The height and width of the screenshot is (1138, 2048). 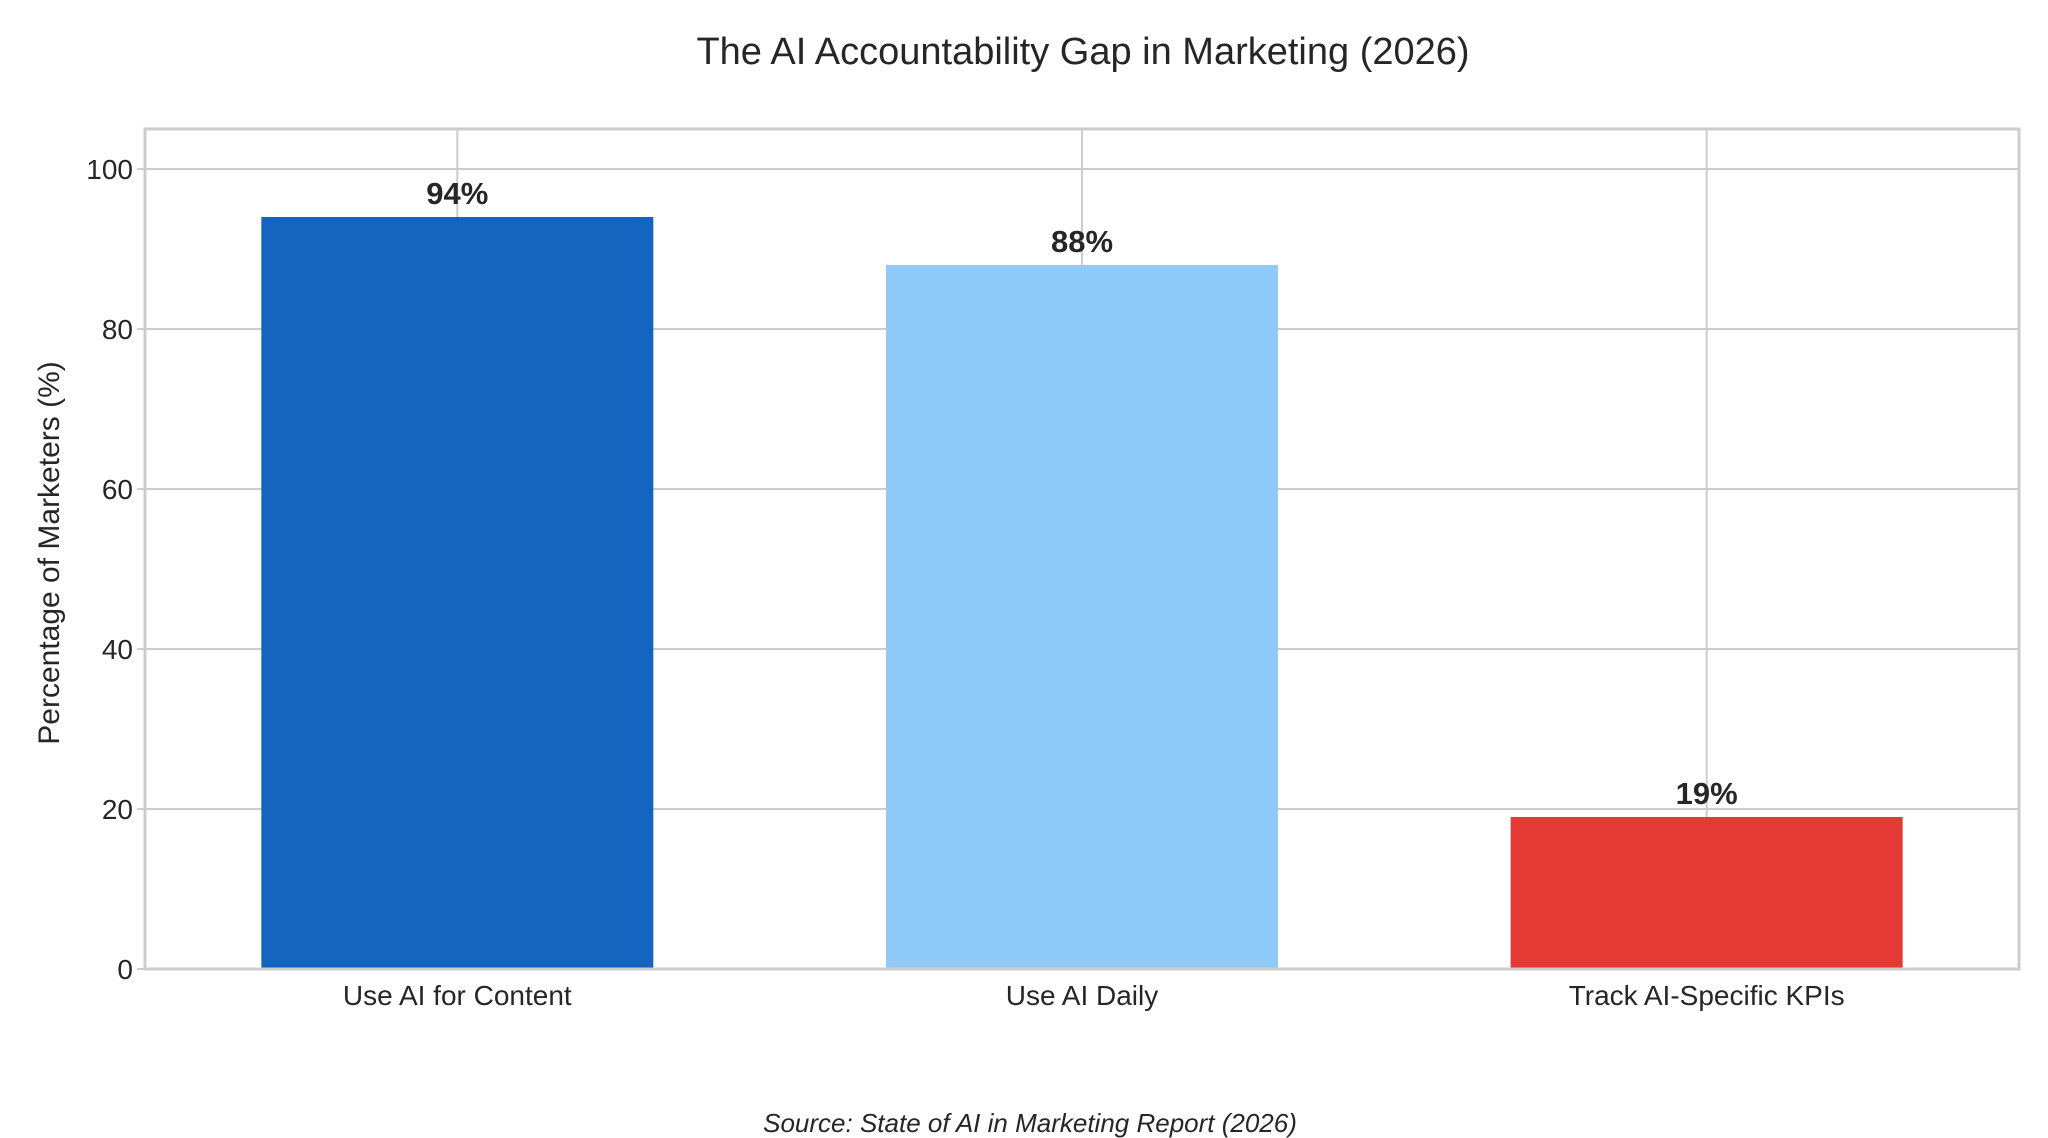 What do you see at coordinates (109, 169) in the screenshot?
I see `y-tick-label: 100` at bounding box center [109, 169].